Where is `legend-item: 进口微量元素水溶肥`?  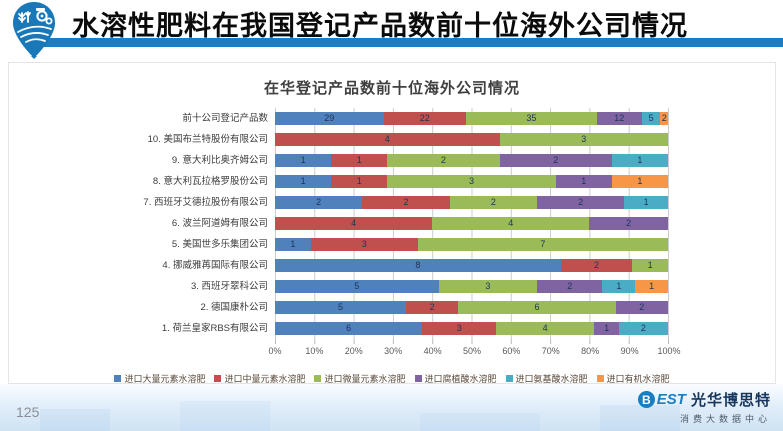
legend-item: 进口微量元素水溶肥 is located at coordinates (360, 378).